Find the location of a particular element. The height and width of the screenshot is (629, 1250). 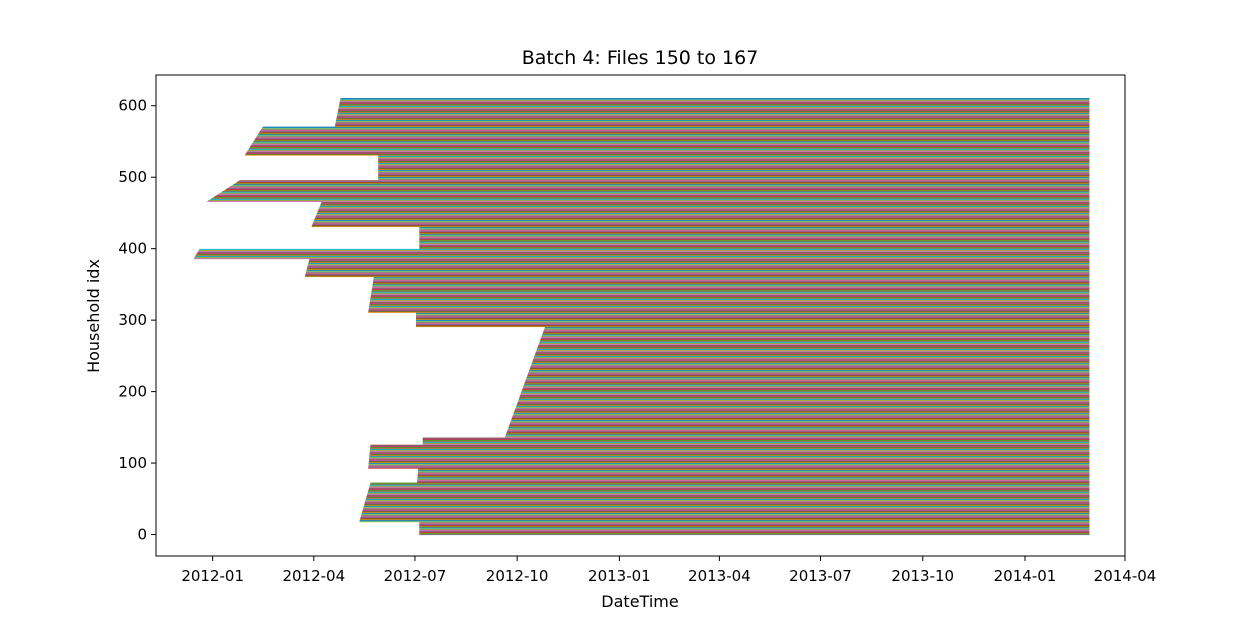

x-tick-label: 2013-01 is located at coordinates (619, 576).